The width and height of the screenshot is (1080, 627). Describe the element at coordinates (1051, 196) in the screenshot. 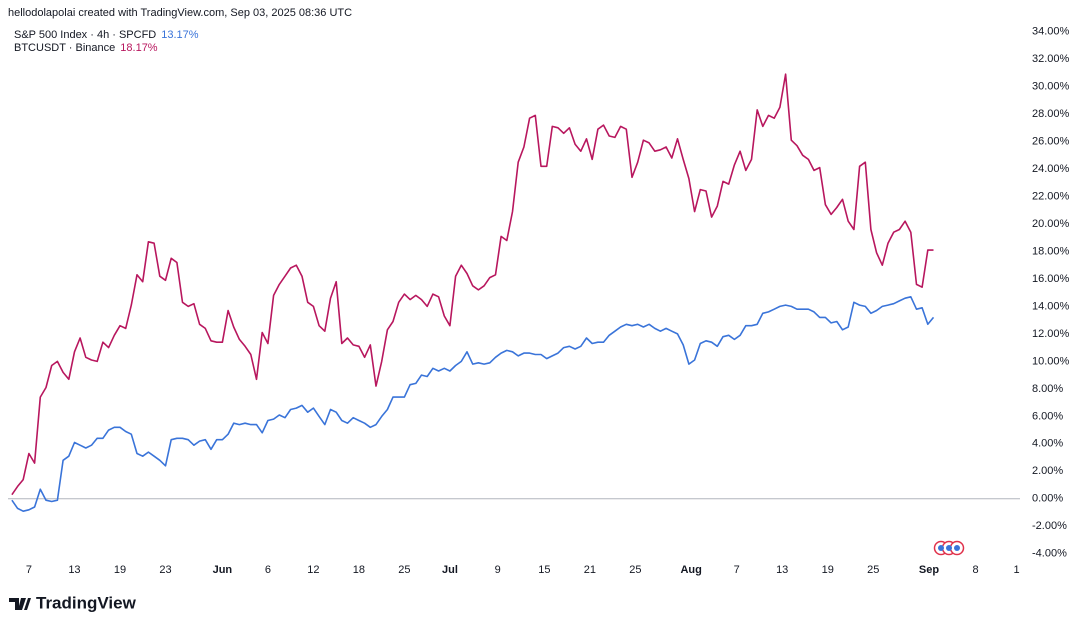

I see `y-tick-label: 22.00%` at that location.